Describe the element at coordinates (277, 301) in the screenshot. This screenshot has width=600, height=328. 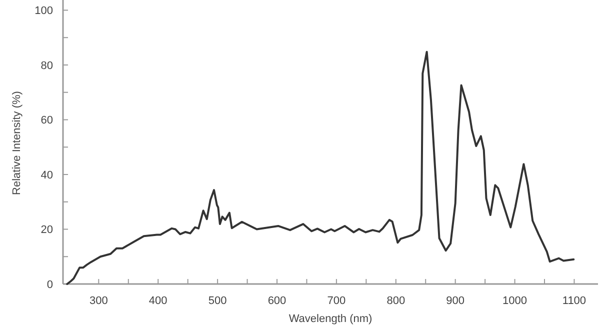
I see `x-tick-label: 600` at that location.